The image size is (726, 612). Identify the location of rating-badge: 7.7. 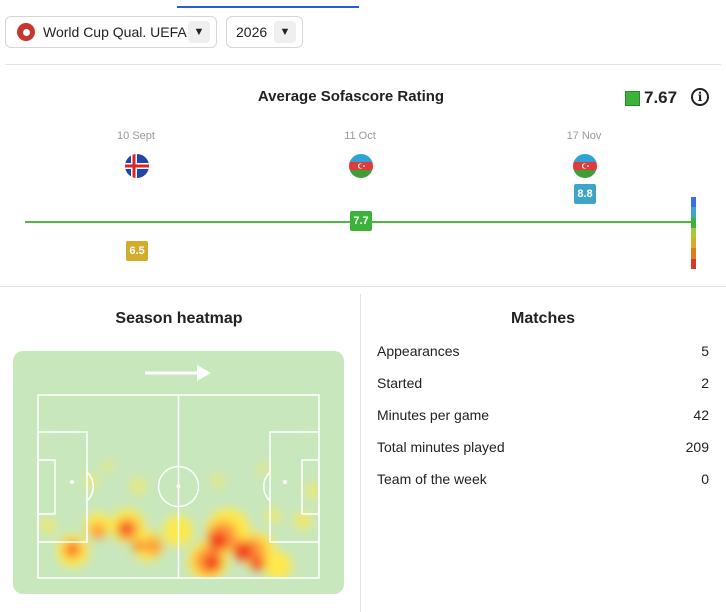
(361, 221).